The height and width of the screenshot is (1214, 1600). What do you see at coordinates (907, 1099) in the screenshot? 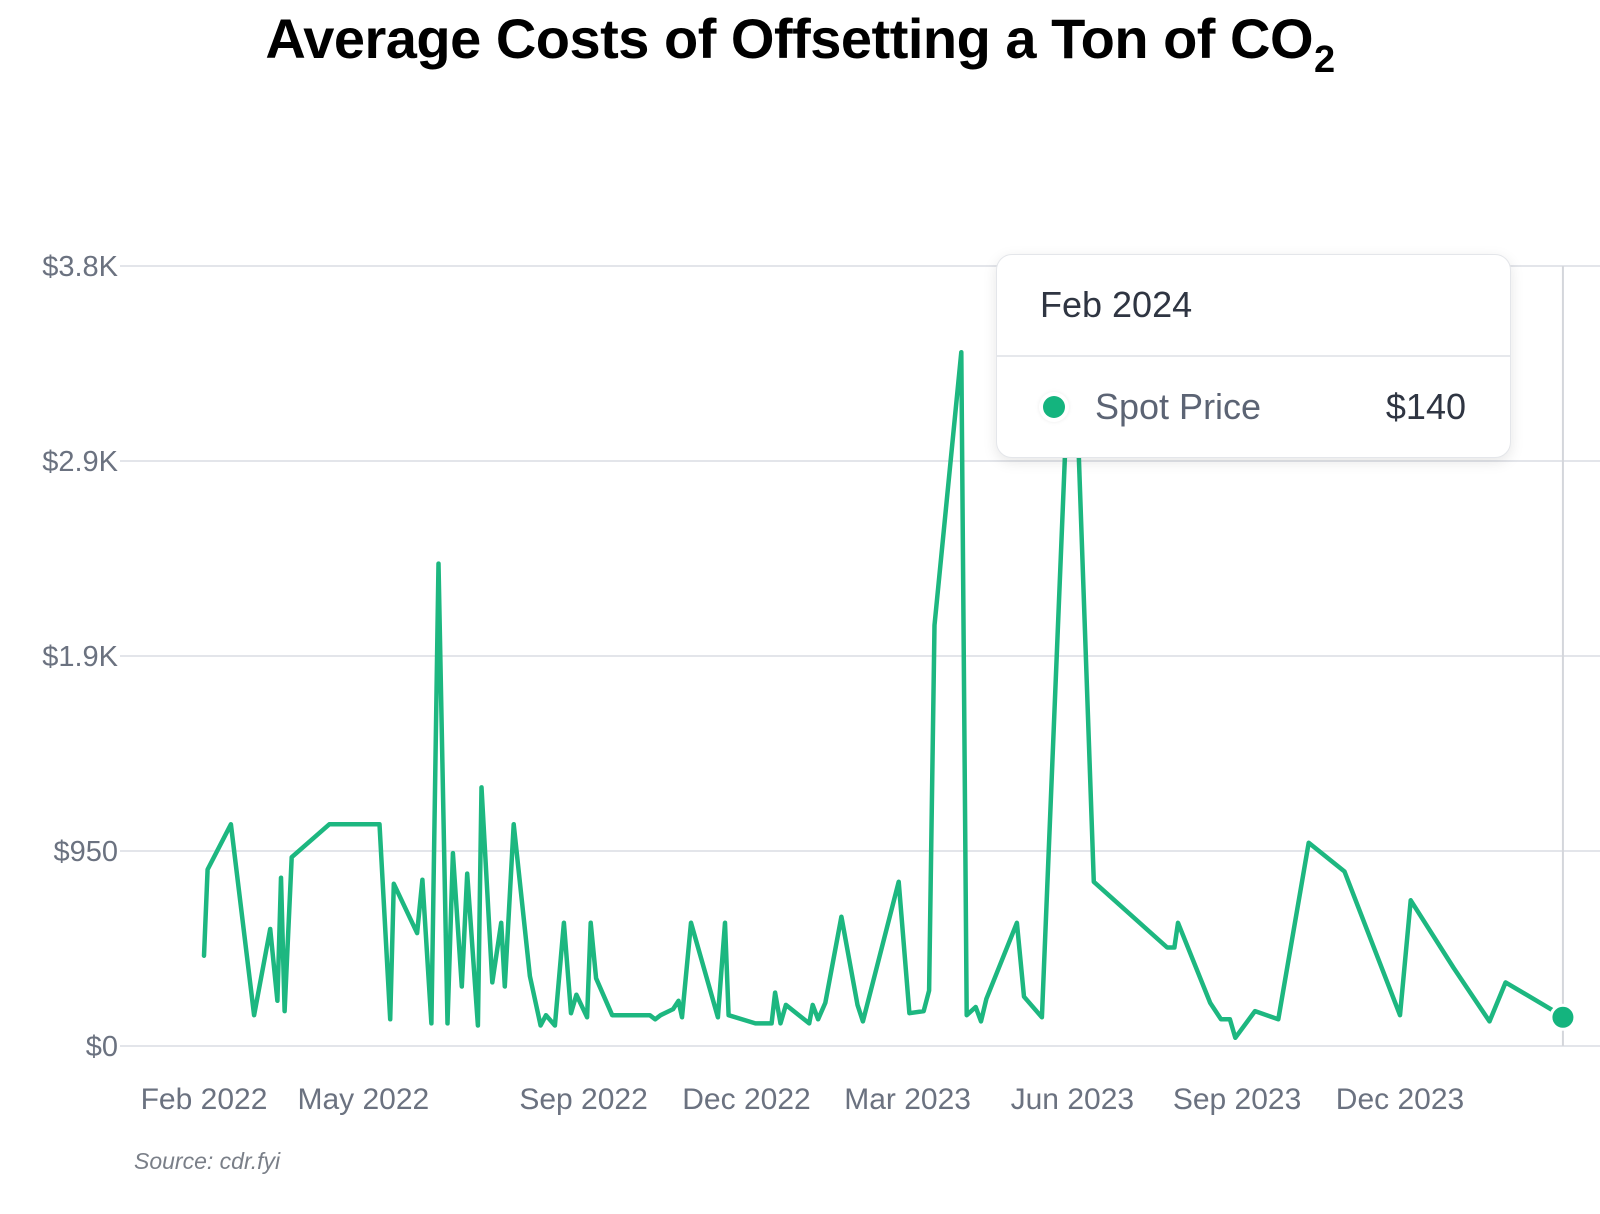
I see `x-tick-label: Mar 2023` at bounding box center [907, 1099].